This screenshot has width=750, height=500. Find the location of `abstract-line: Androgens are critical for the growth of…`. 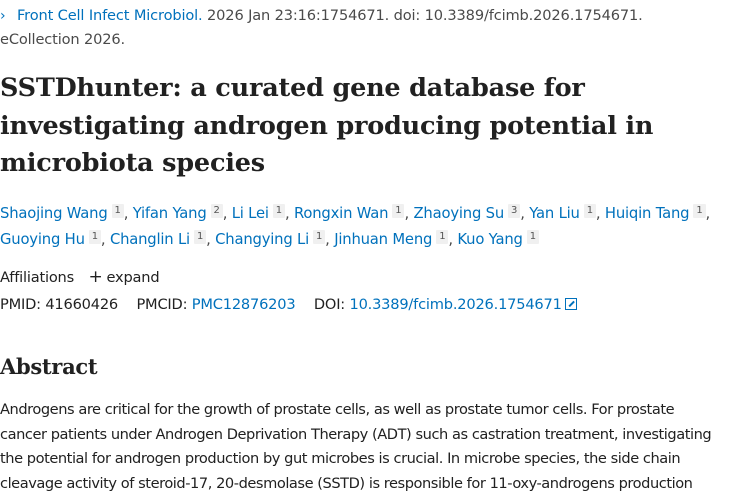

abstract-line: Androgens are critical for the growth of… is located at coordinates (337, 409).